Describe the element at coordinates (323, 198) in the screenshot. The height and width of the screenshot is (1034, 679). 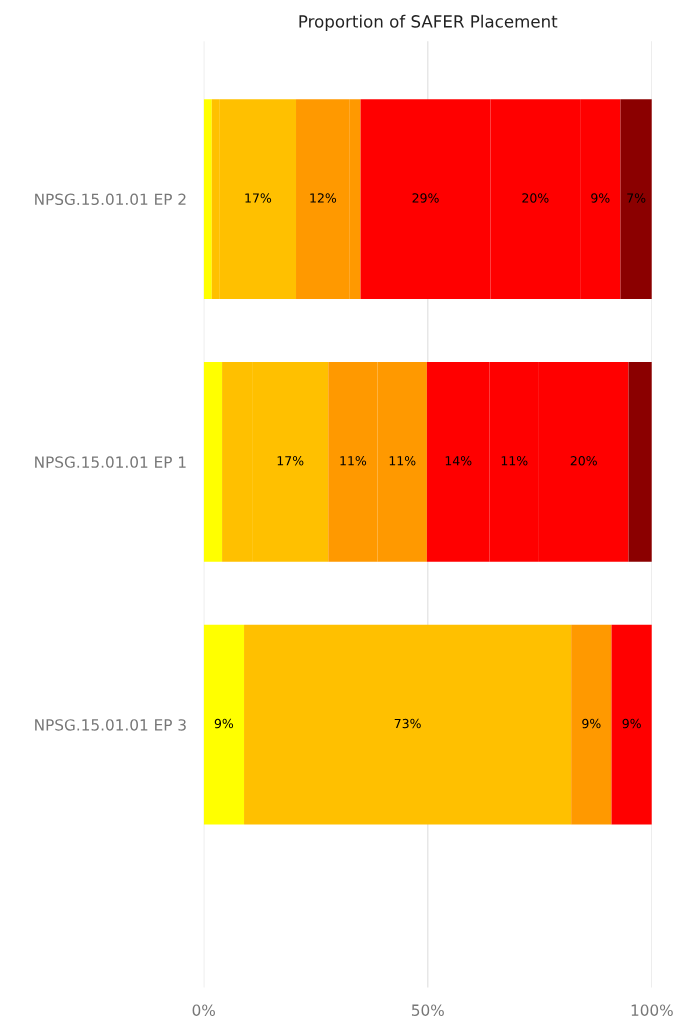
I see `data-label: 12%` at that location.